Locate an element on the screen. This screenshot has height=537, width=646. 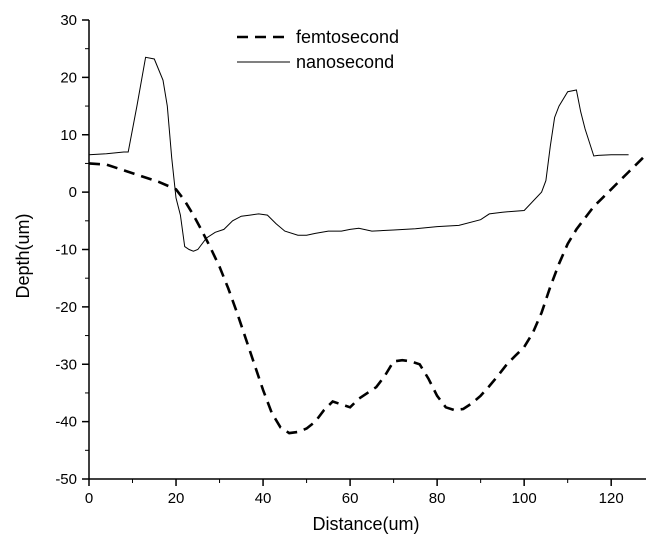
y-tick-label: 30 is located at coordinates (68, 20).